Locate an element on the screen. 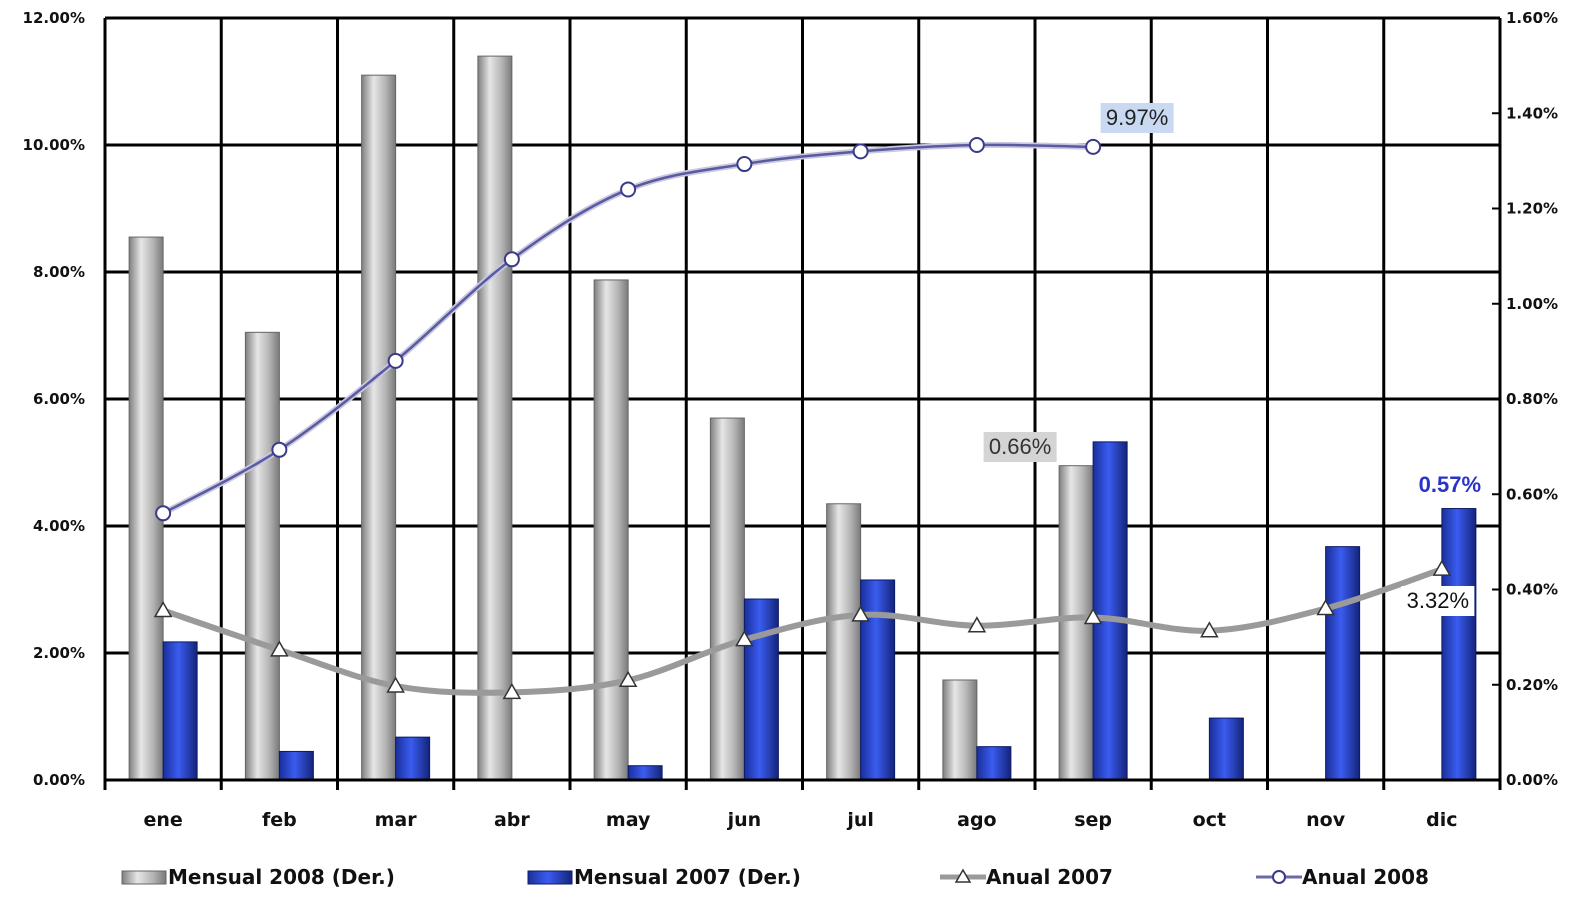  bar-mensual-2007-sep is located at coordinates (1110, 611).